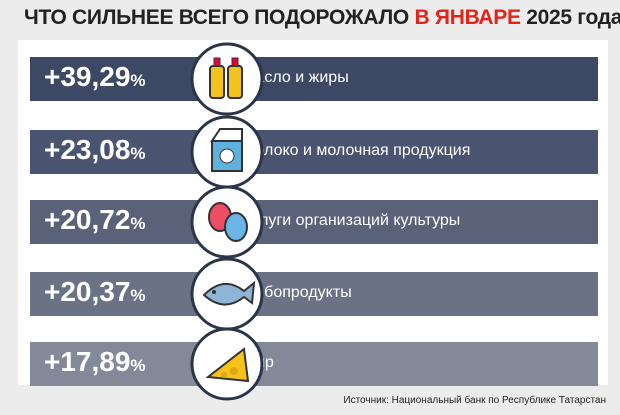  Describe the element at coordinates (467, 17) in the screenshot. I see `title-highlight: В ЯНВАРЕ` at that location.